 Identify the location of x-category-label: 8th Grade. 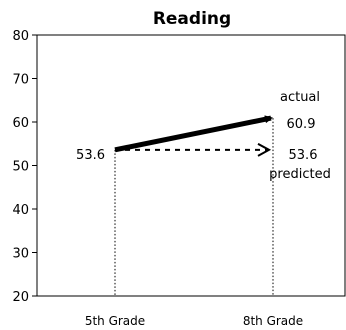
(273, 321).